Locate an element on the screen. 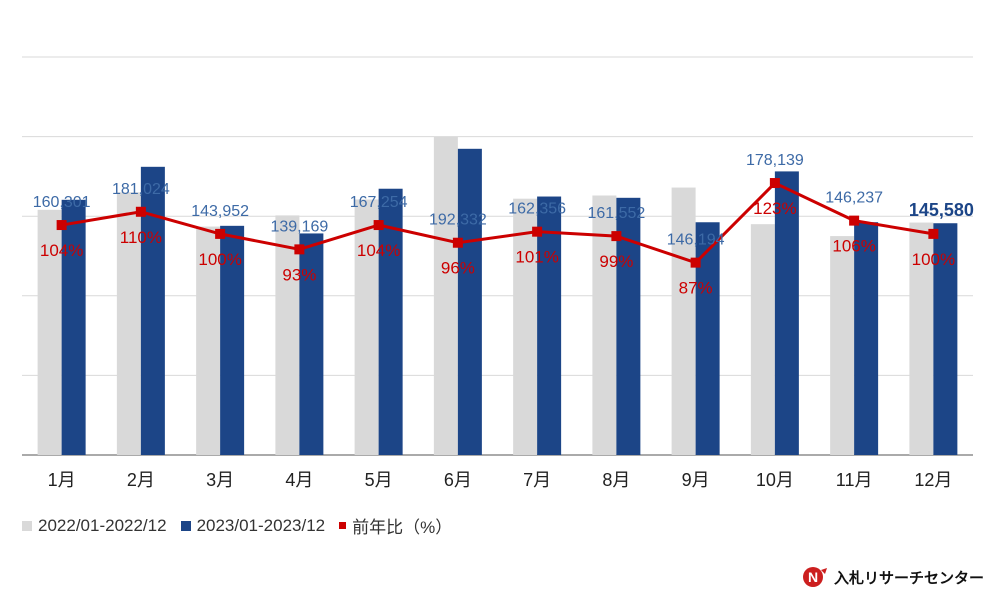 The width and height of the screenshot is (1000, 600). legend-item-2023: 2023/01-2023/12 is located at coordinates (253, 525).